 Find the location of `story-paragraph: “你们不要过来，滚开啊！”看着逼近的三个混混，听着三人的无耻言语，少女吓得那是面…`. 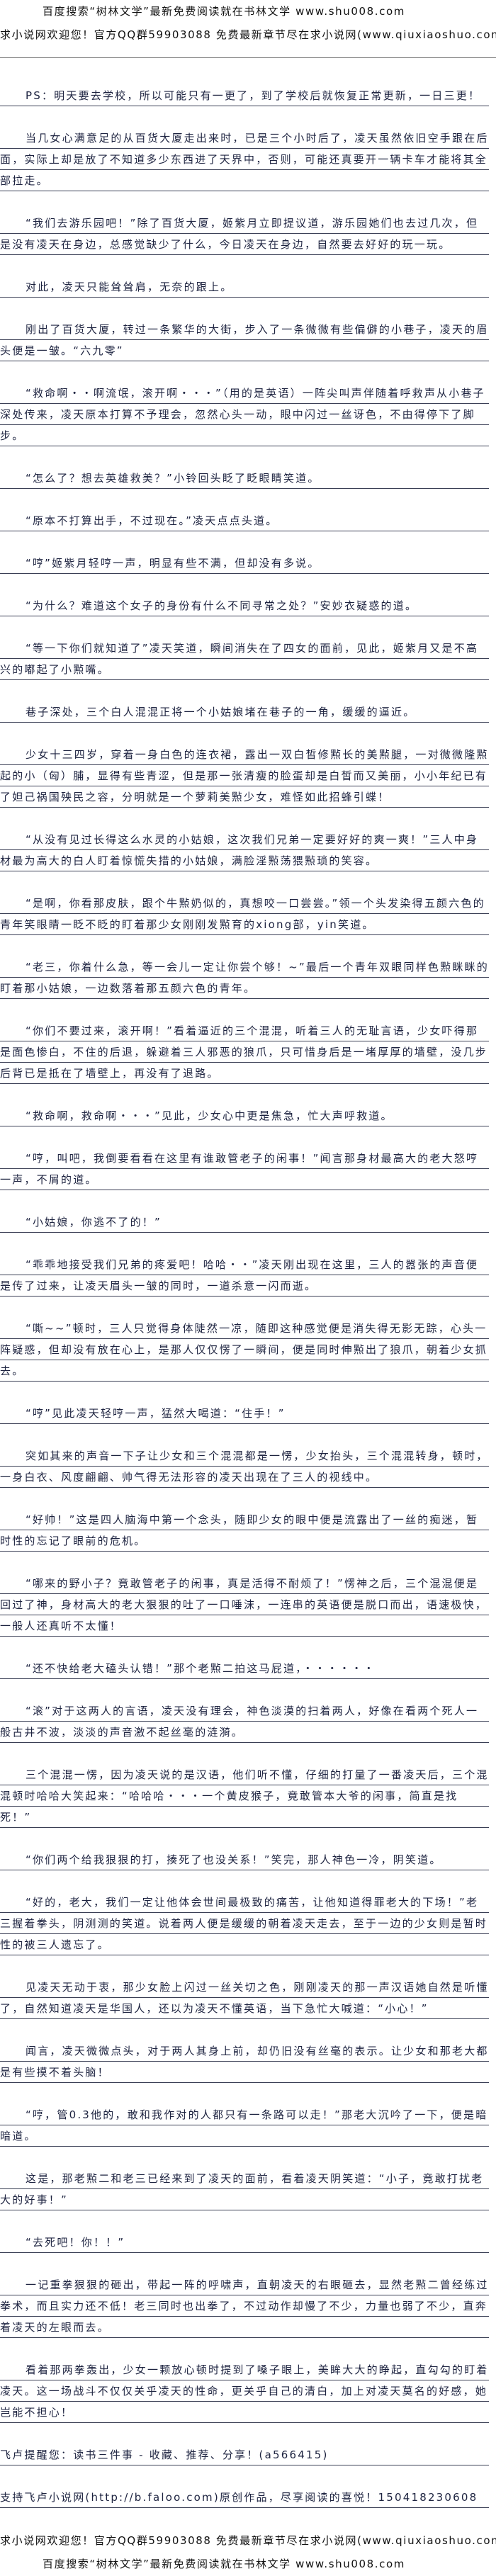

story-paragraph: “你们不要过来，滚开啊！”看着逼近的三个混混，听着三人的无耻言语，少女吓得那是面… is located at coordinates (244, 1052).